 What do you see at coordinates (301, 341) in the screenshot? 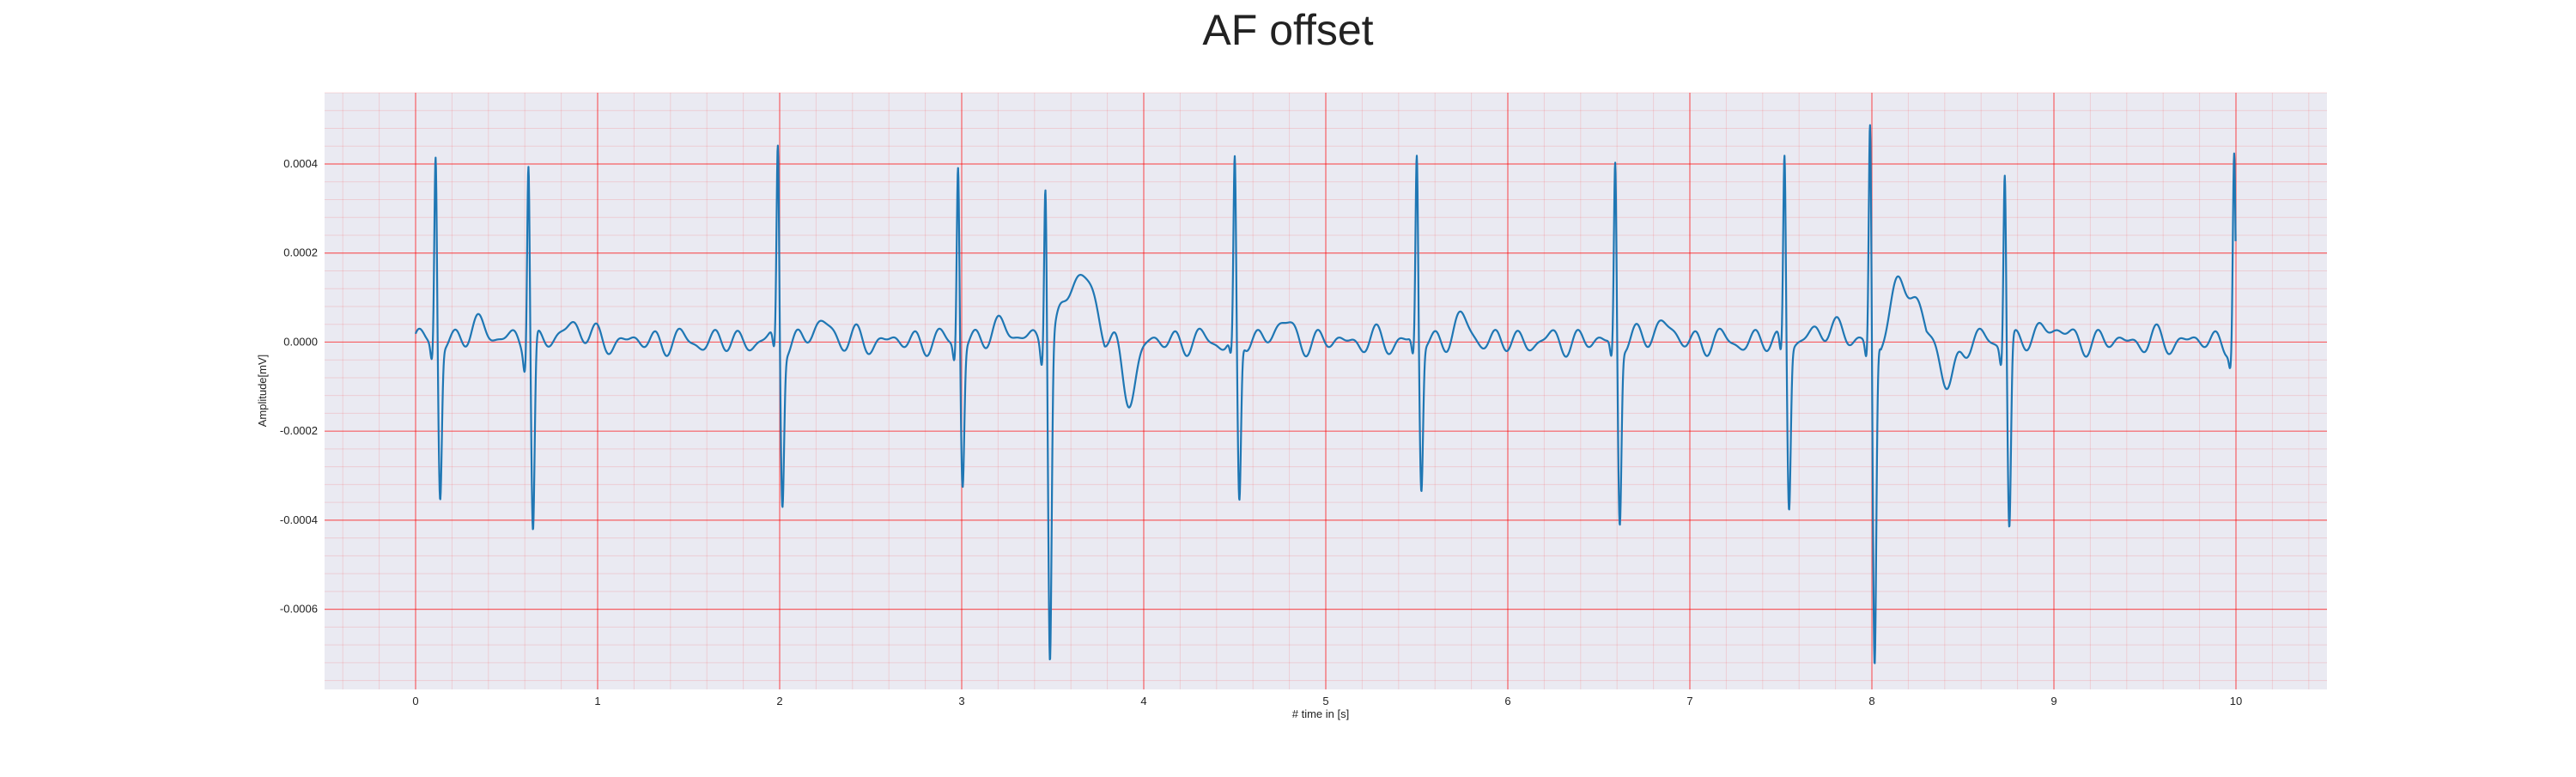
I see `y-tick-label: 0.0000` at bounding box center [301, 341].